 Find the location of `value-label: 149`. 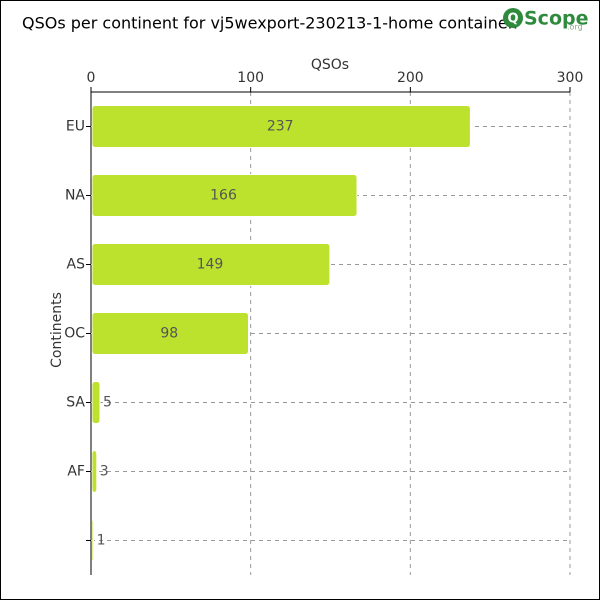

value-label: 149 is located at coordinates (210, 265).